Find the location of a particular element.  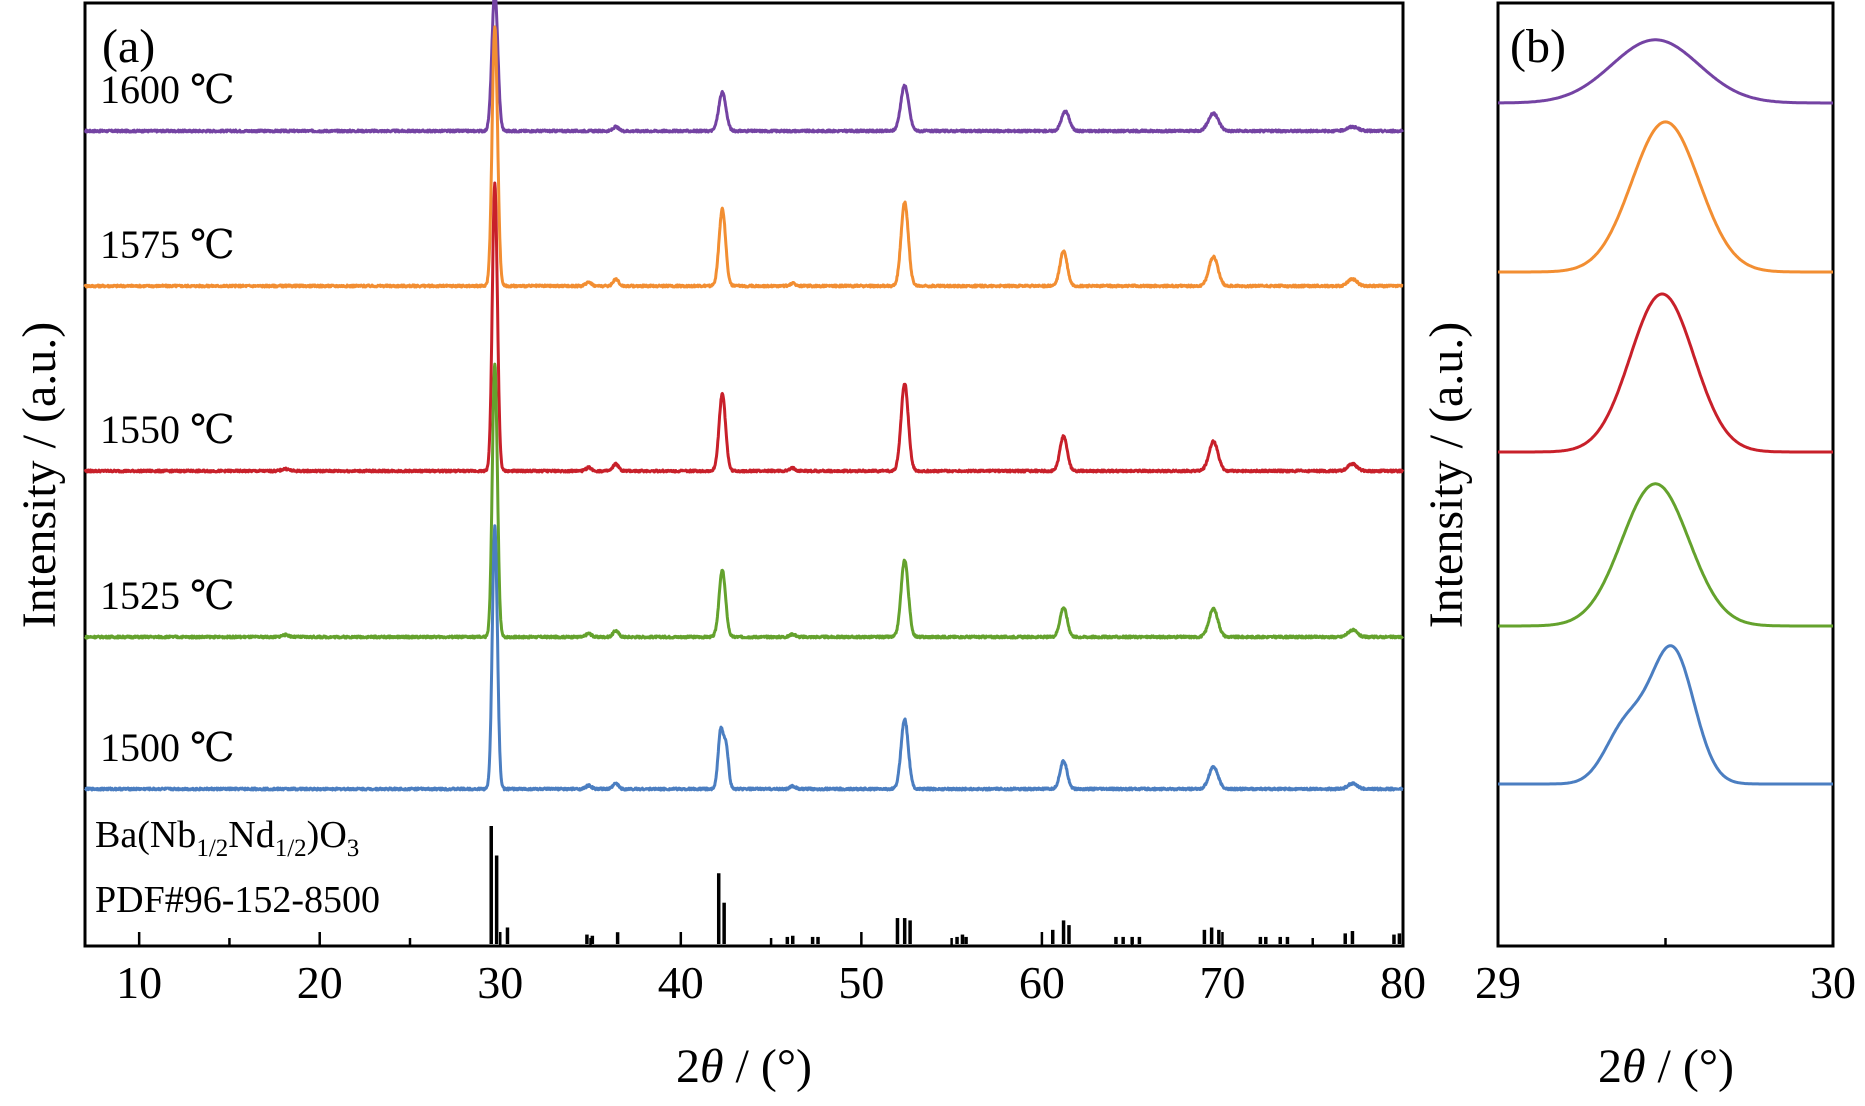

series-label-1525: 1525 ℃ is located at coordinates (167, 595).